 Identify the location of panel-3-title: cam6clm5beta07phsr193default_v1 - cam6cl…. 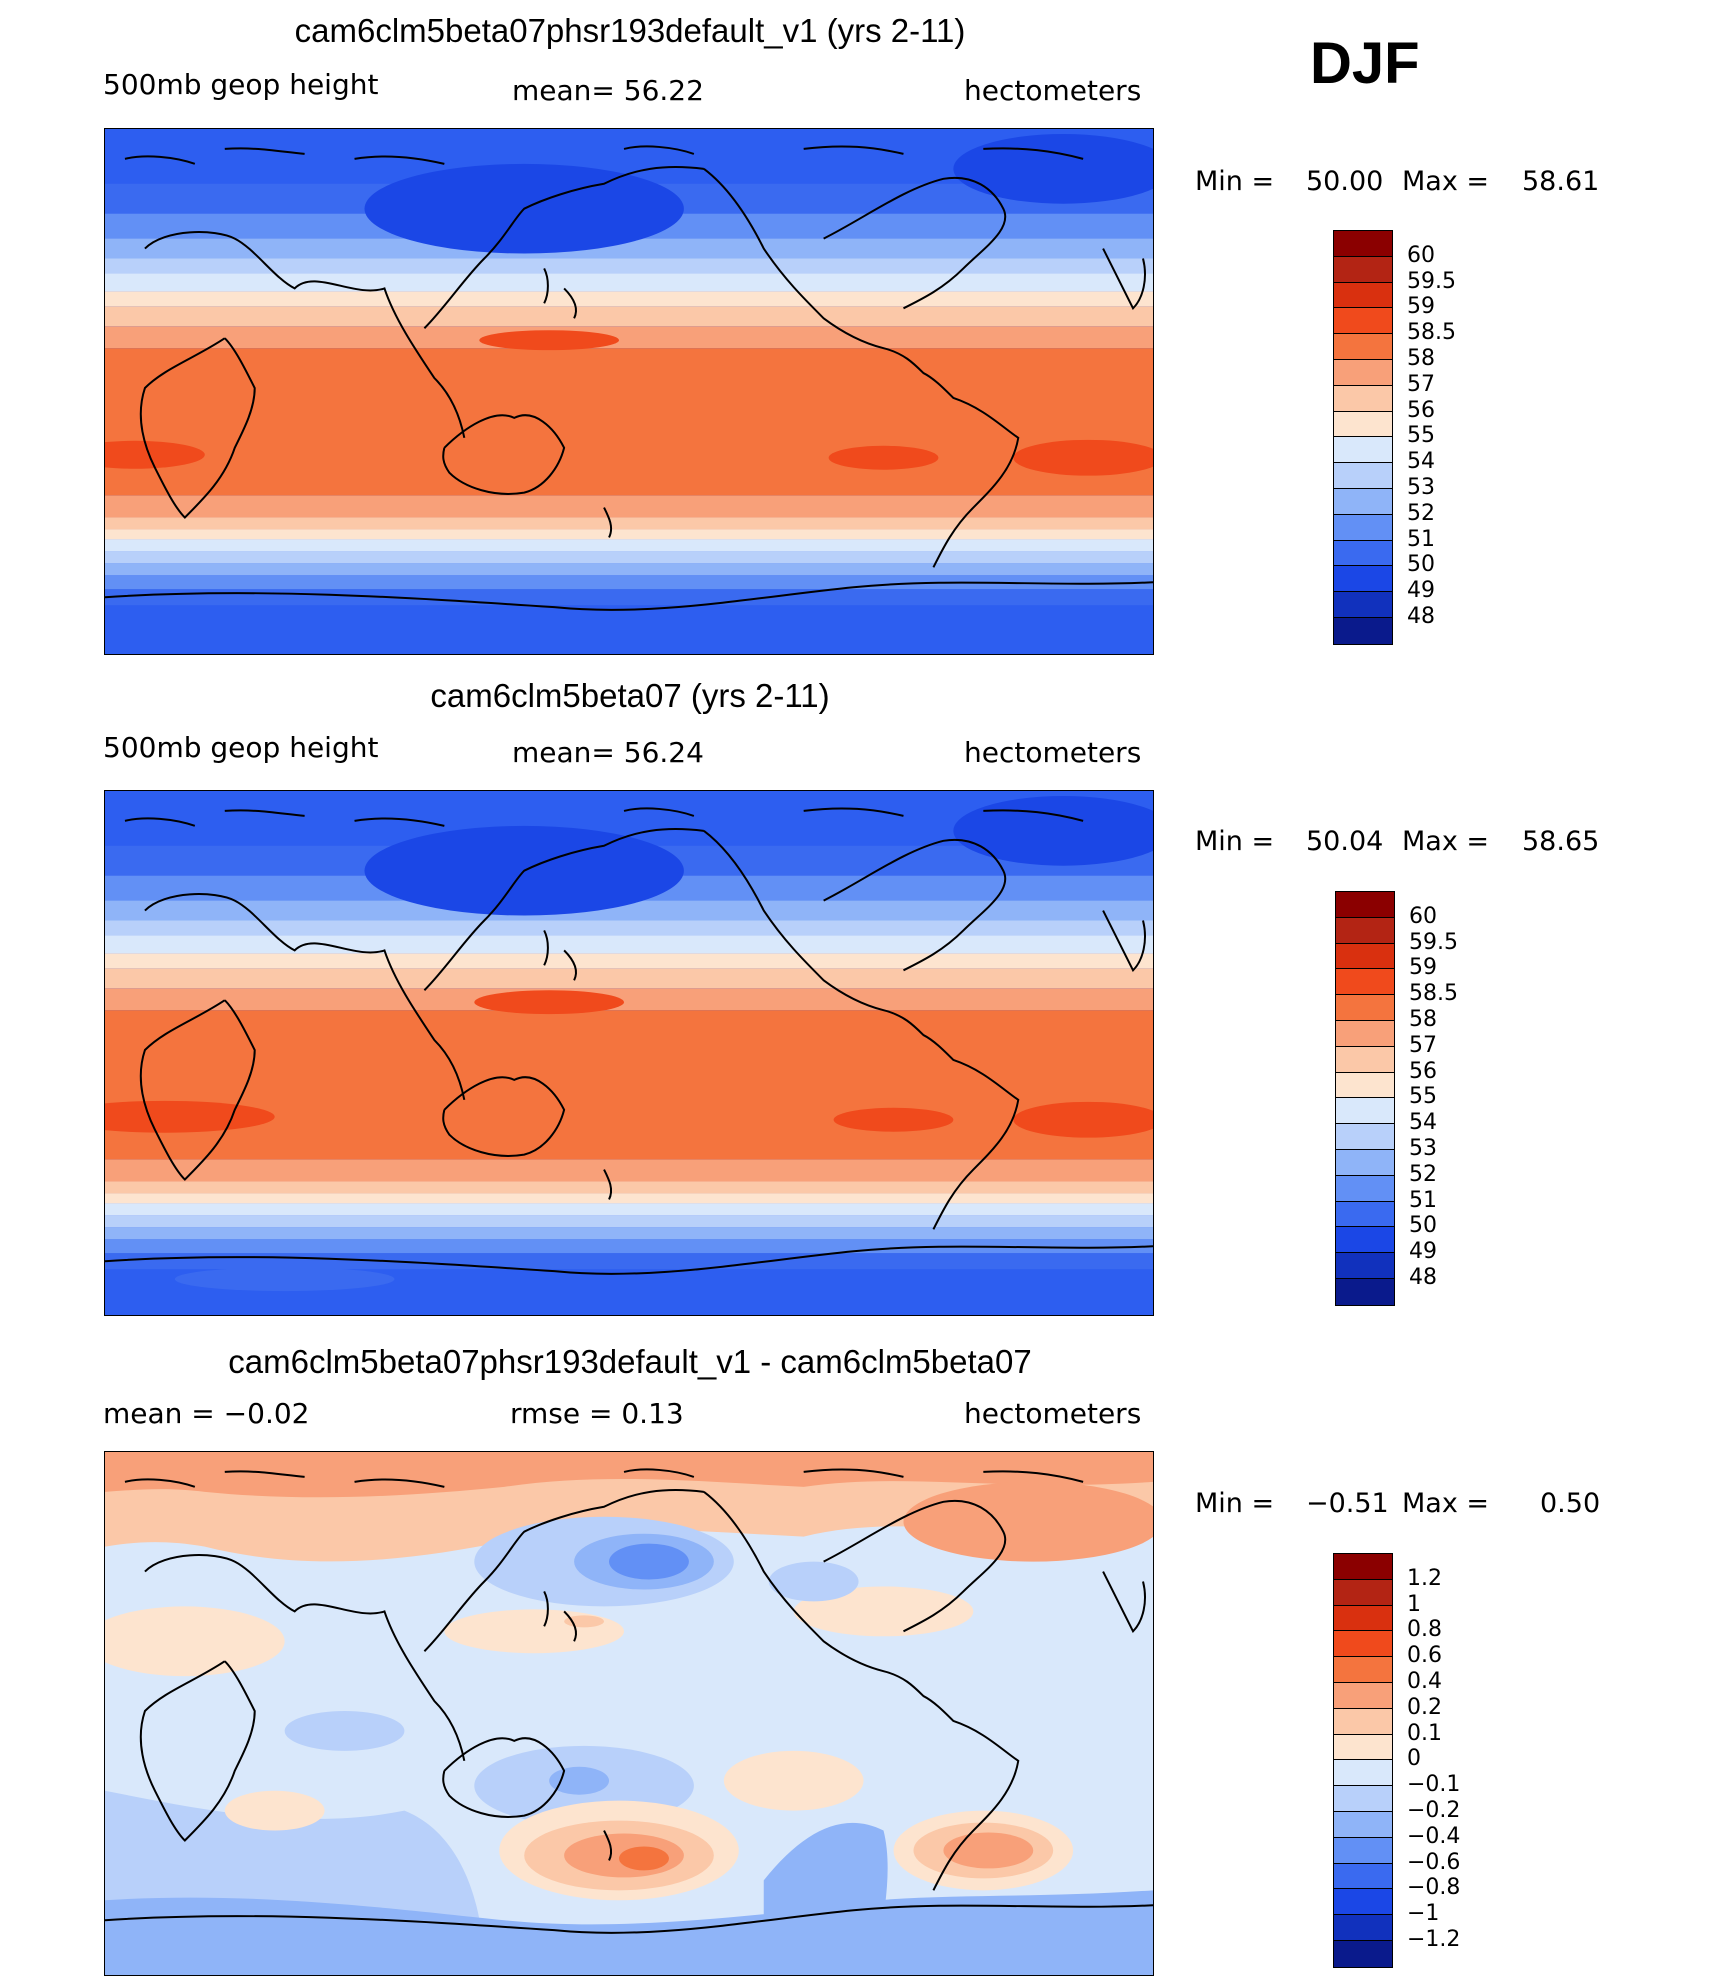
(630, 1361).